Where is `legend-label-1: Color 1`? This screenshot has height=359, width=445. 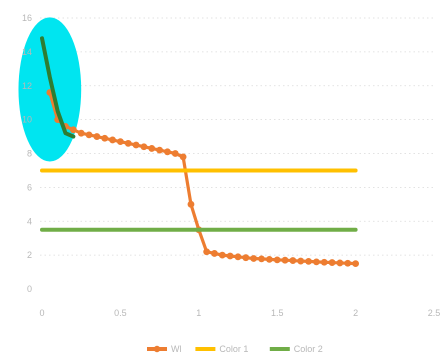 legend-label-1: Color 1 is located at coordinates (233, 349).